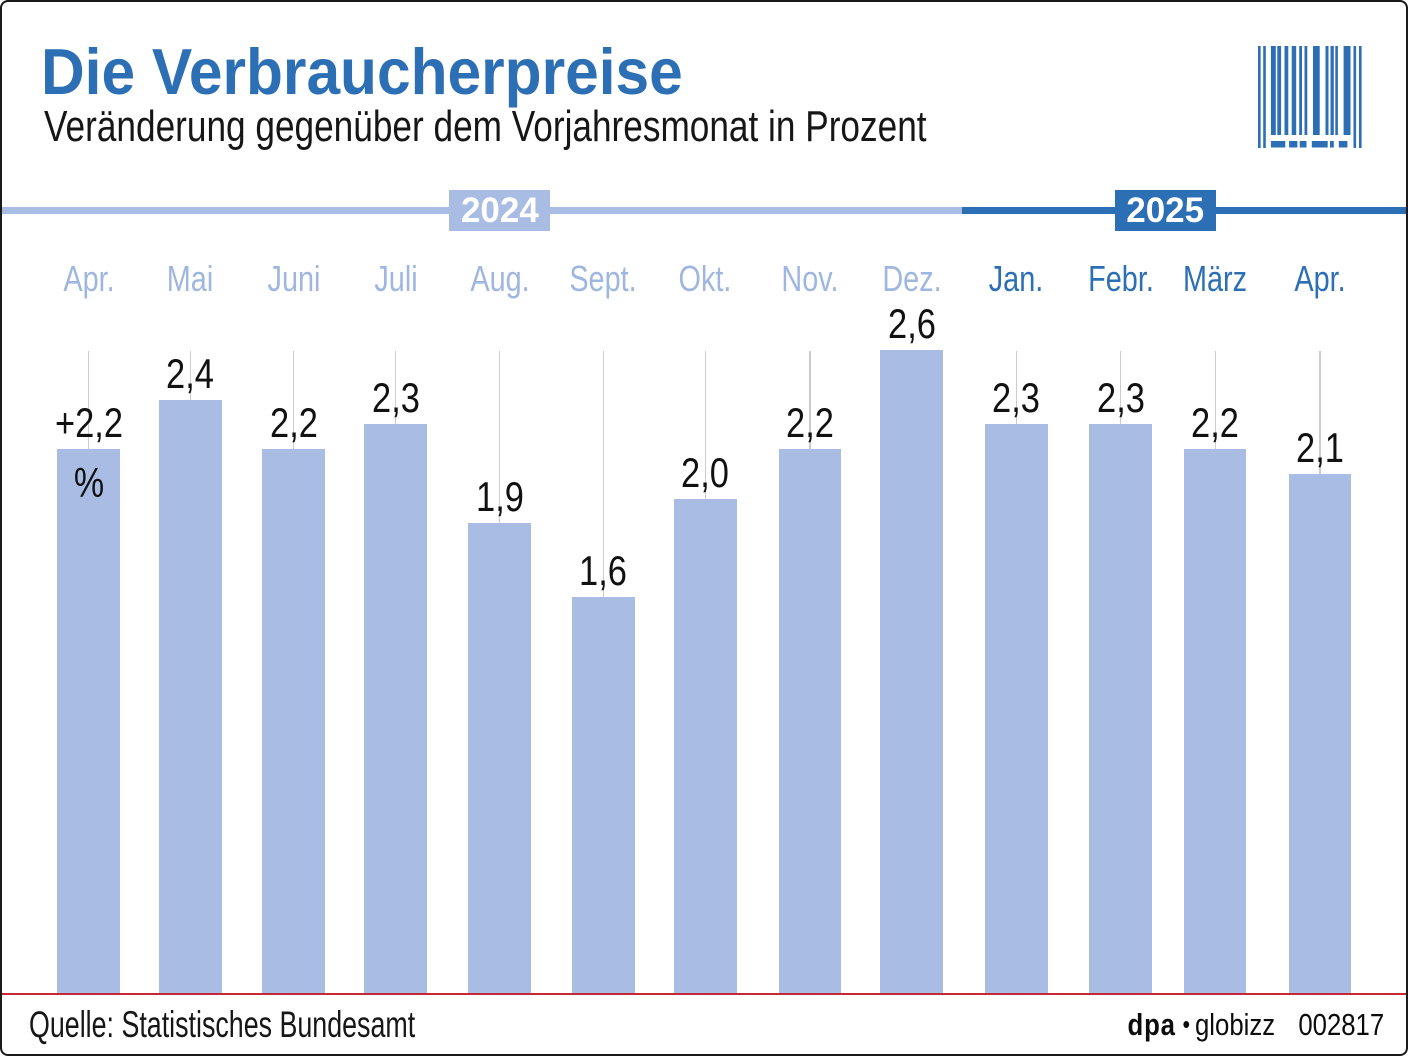  What do you see at coordinates (1234, 1024) in the screenshot?
I see `globizz-brand: globizz` at bounding box center [1234, 1024].